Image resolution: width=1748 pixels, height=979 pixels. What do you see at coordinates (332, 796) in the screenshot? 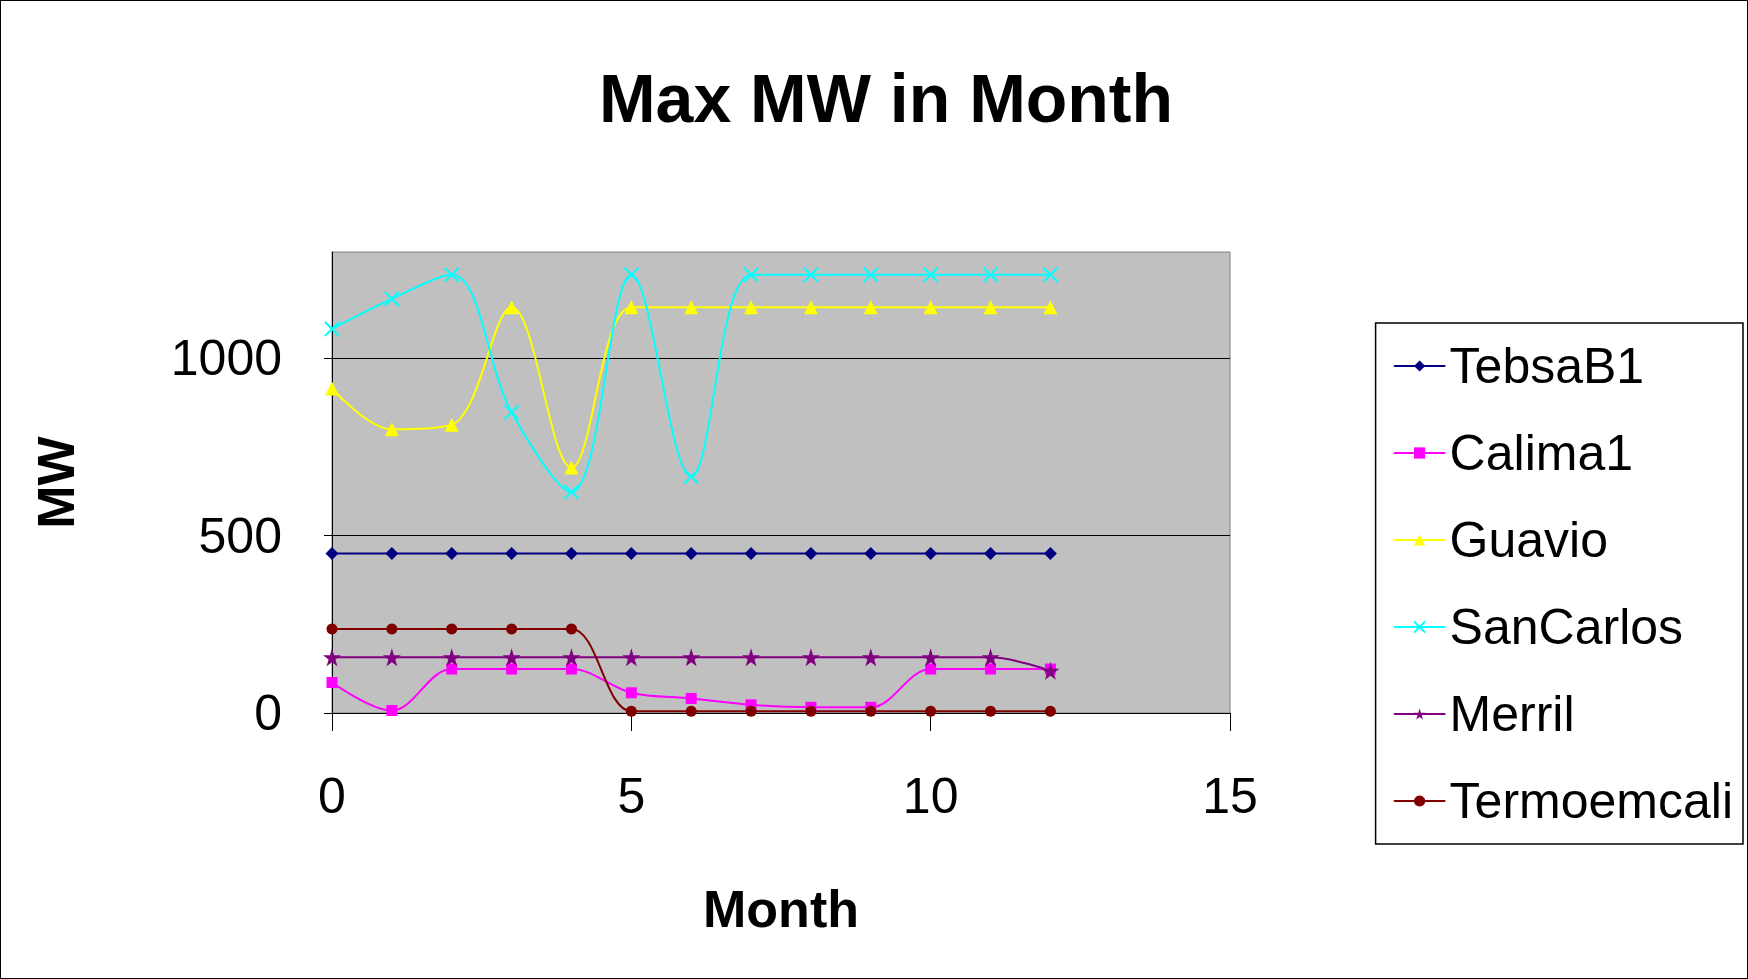
I see `x-tick-label: 0` at bounding box center [332, 796].